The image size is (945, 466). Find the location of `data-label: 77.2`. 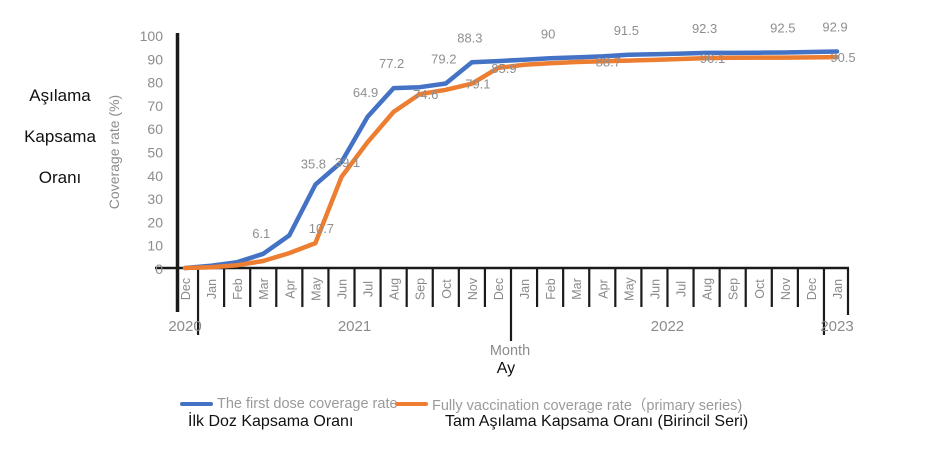

data-label: 77.2 is located at coordinates (391, 63).